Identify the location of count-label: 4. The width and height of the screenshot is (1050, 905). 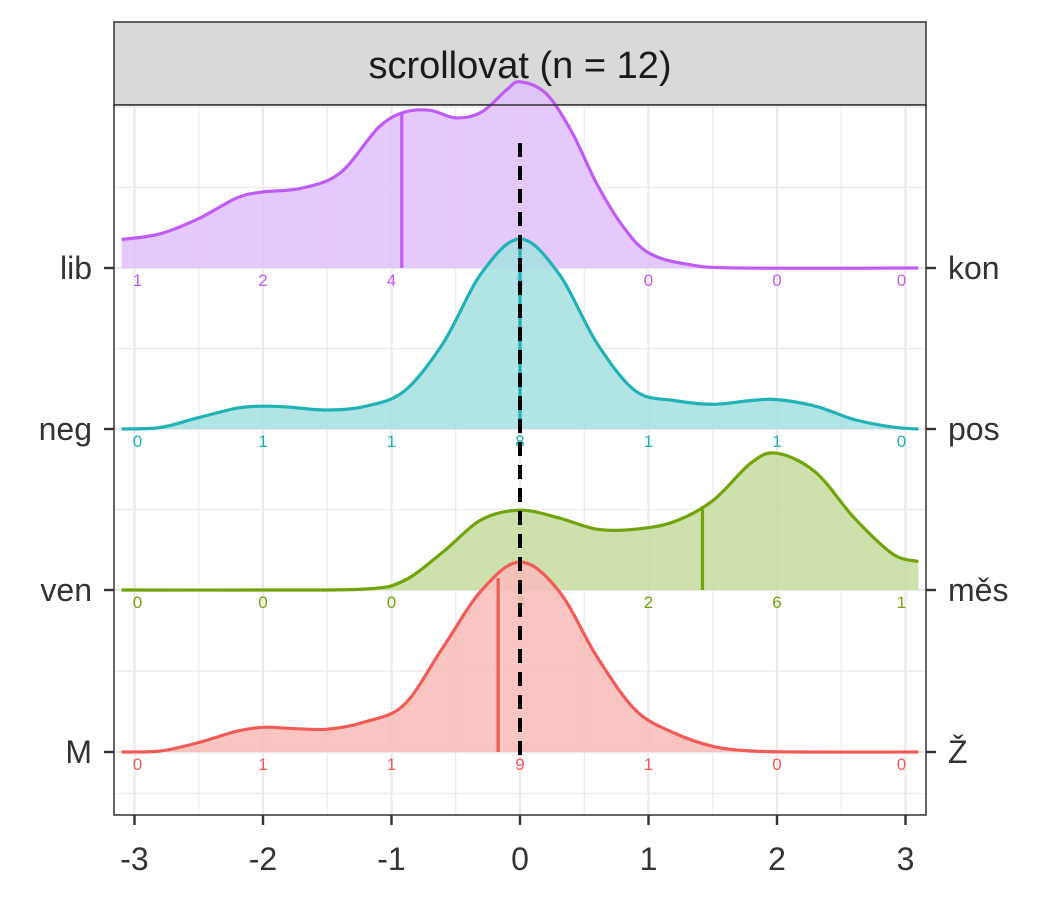
(391, 280).